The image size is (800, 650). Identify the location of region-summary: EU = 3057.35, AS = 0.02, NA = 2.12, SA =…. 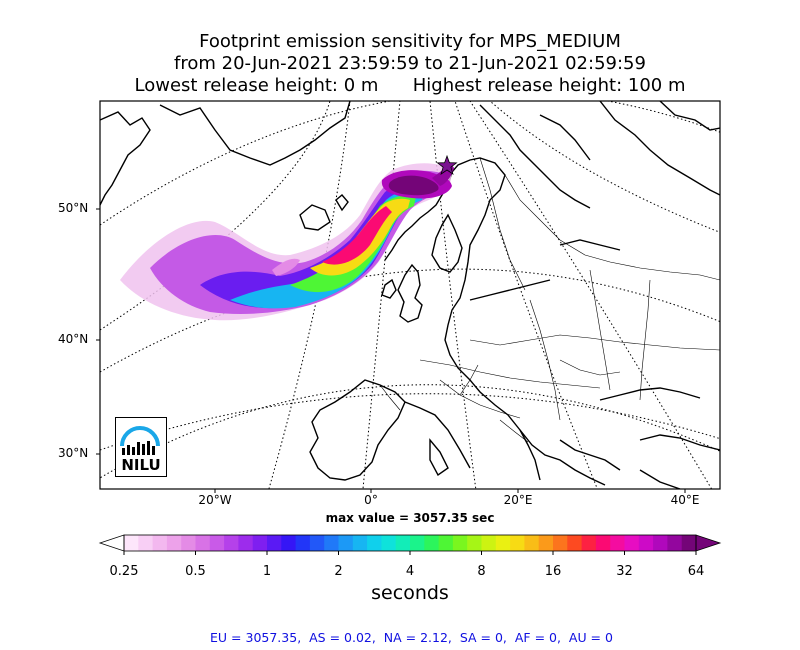
(411, 637).